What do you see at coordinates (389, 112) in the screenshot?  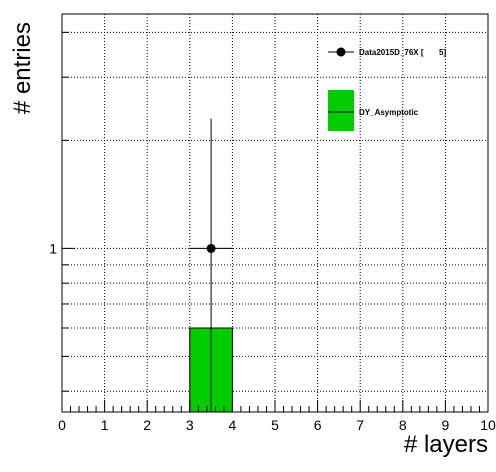 I see `legend-mc-label: DY_Asymptotic` at bounding box center [389, 112].